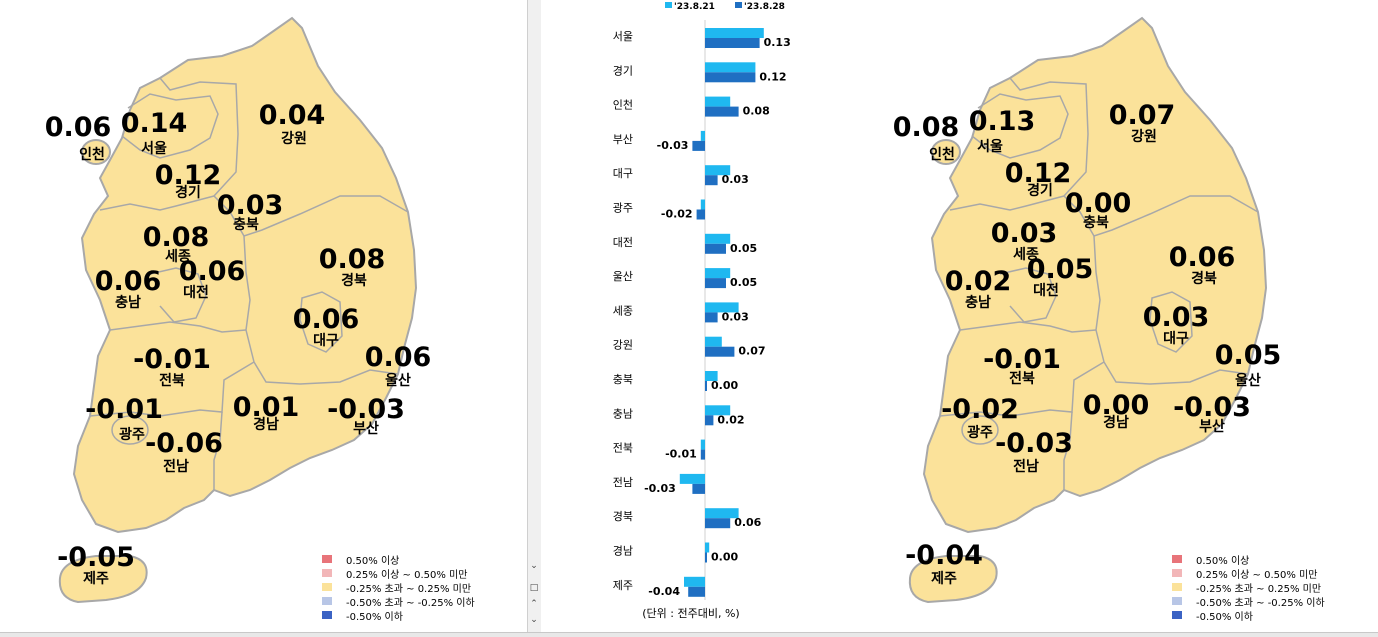 Image resolution: width=1378 pixels, height=637 pixels. Describe the element at coordinates (534, 588) in the screenshot. I see `page-icon: □` at that location.